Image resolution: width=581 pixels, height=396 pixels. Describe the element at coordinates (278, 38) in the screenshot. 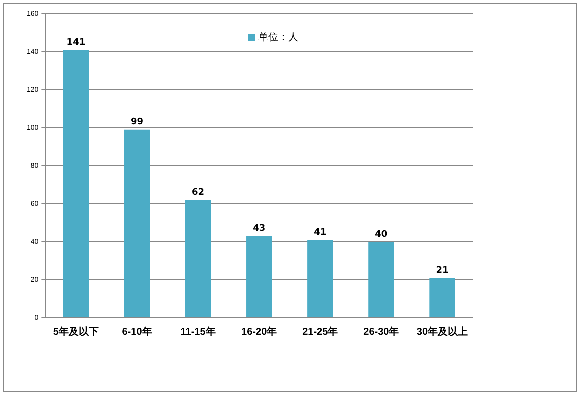

I see `legend-label: 单位：人` at that location.